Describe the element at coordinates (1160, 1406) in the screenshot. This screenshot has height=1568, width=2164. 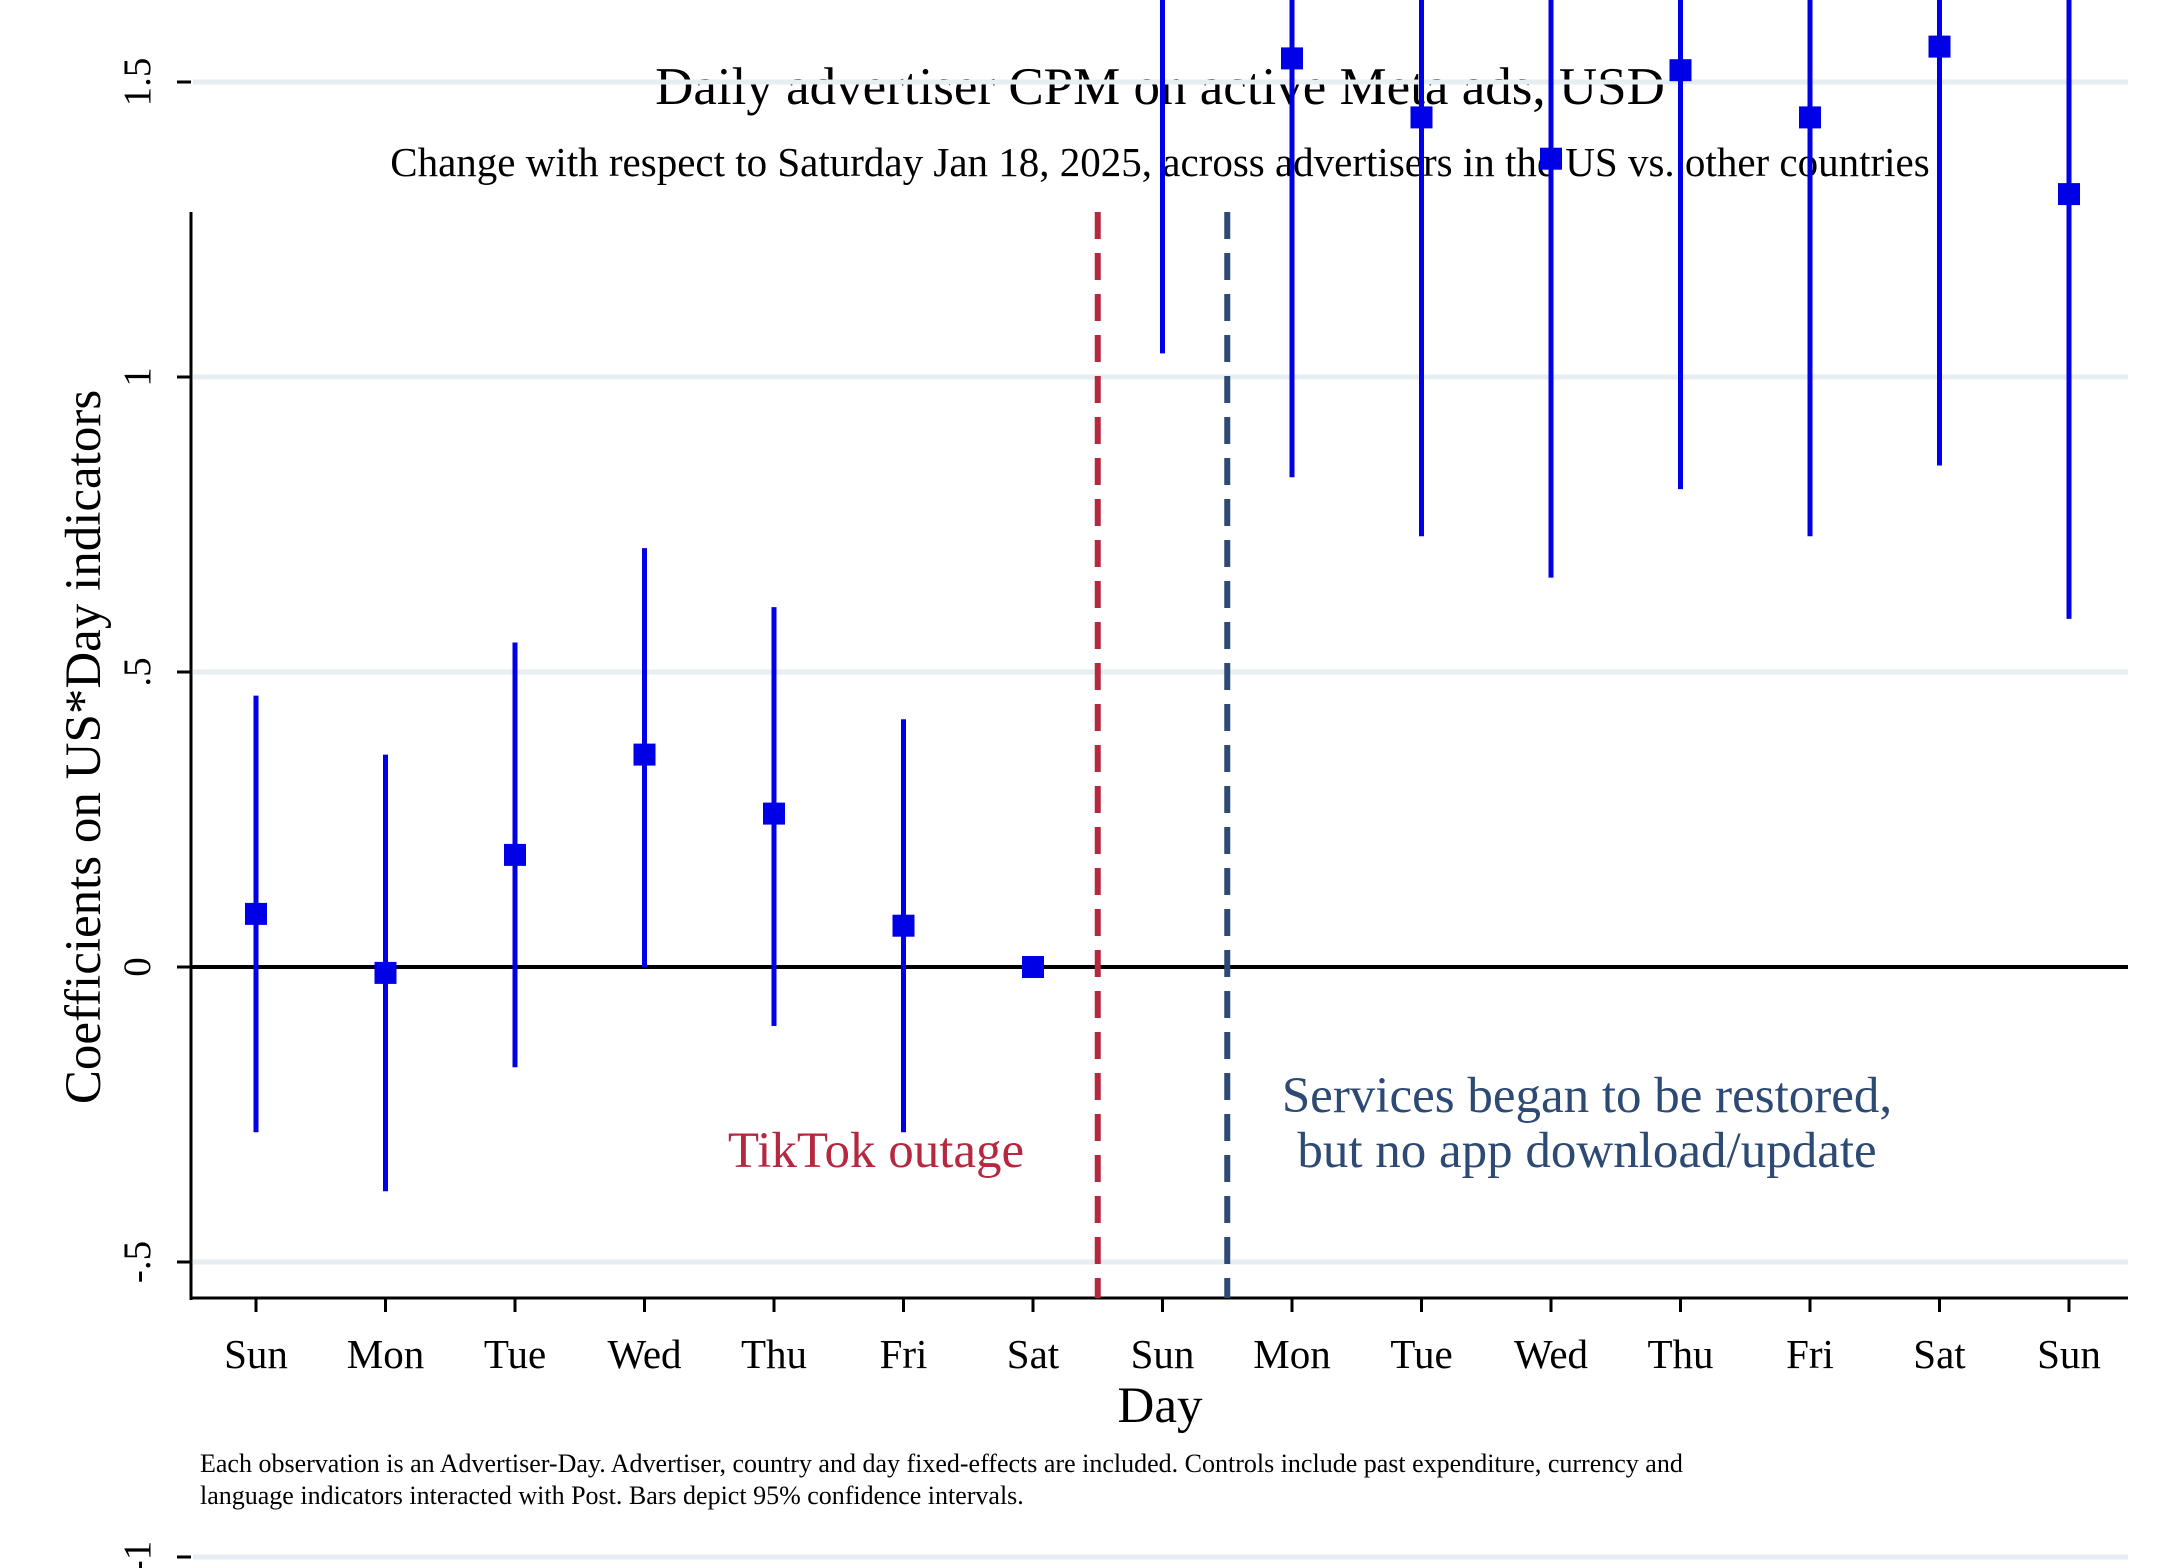
I see `x-axis-title: Day` at that location.